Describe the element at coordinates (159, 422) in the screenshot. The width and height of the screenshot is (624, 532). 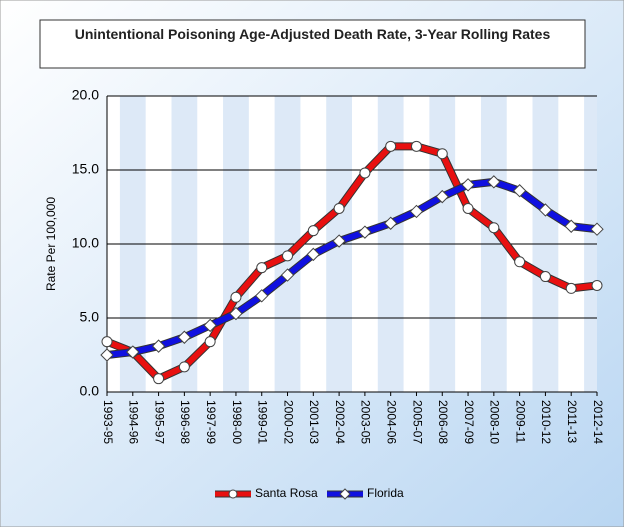
I see `x-tick-label: 1995-97` at that location.